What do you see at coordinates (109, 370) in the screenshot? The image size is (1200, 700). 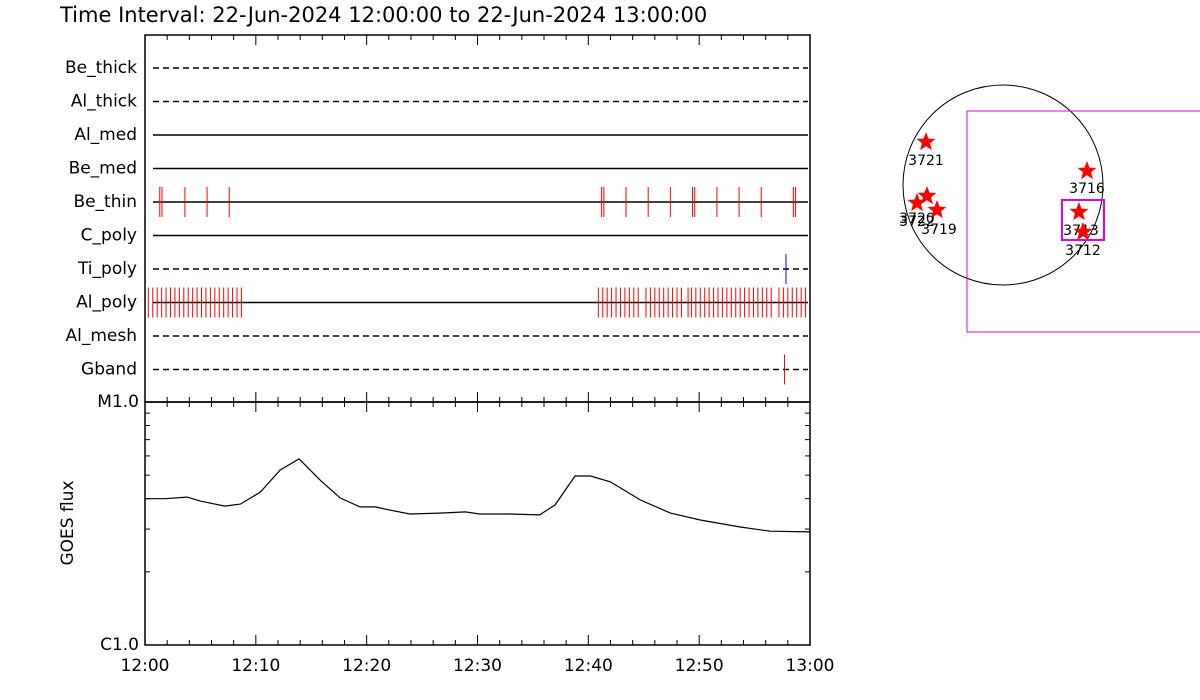 I see `row-label: Gband` at bounding box center [109, 370].